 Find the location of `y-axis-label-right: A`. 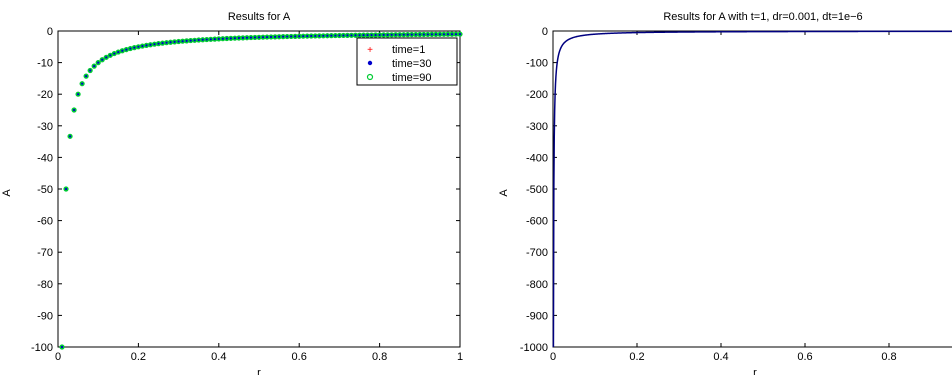

y-axis-label-right: A is located at coordinates (504, 193).